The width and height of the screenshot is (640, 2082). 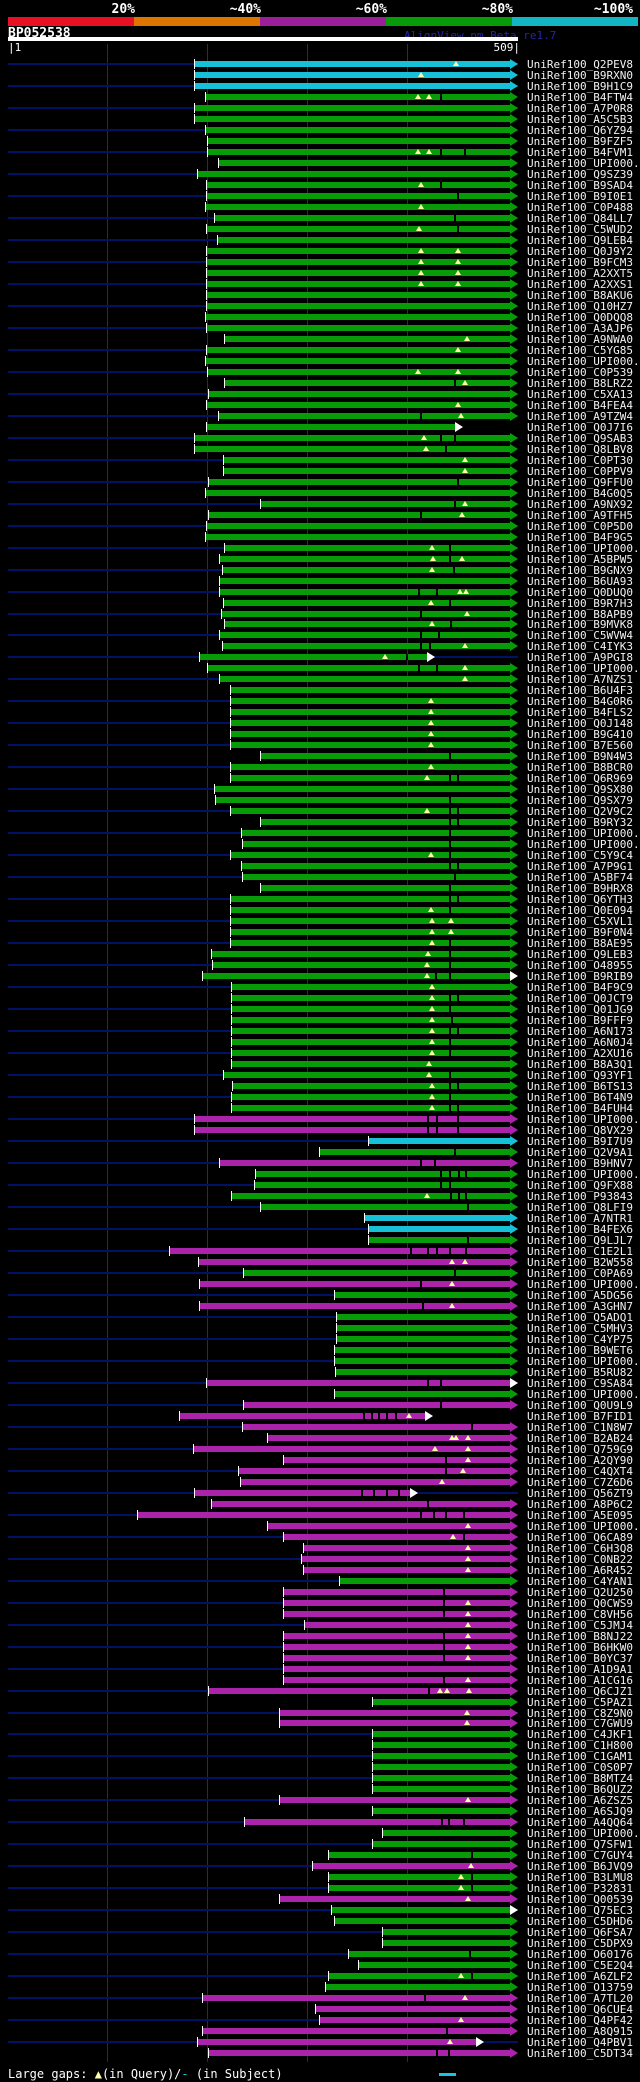 What do you see at coordinates (580, 1614) in the screenshot?
I see `hit-label: UniRef100_C8VH56` at bounding box center [580, 1614].